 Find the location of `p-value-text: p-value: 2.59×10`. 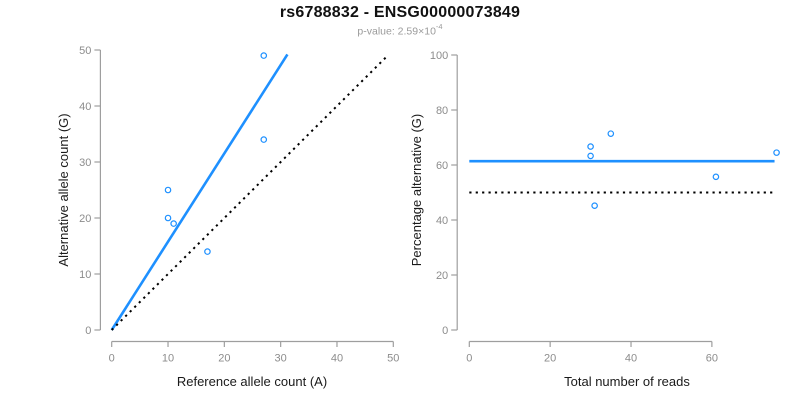

p-value-text: p-value: 2.59×10 is located at coordinates (396, 31).